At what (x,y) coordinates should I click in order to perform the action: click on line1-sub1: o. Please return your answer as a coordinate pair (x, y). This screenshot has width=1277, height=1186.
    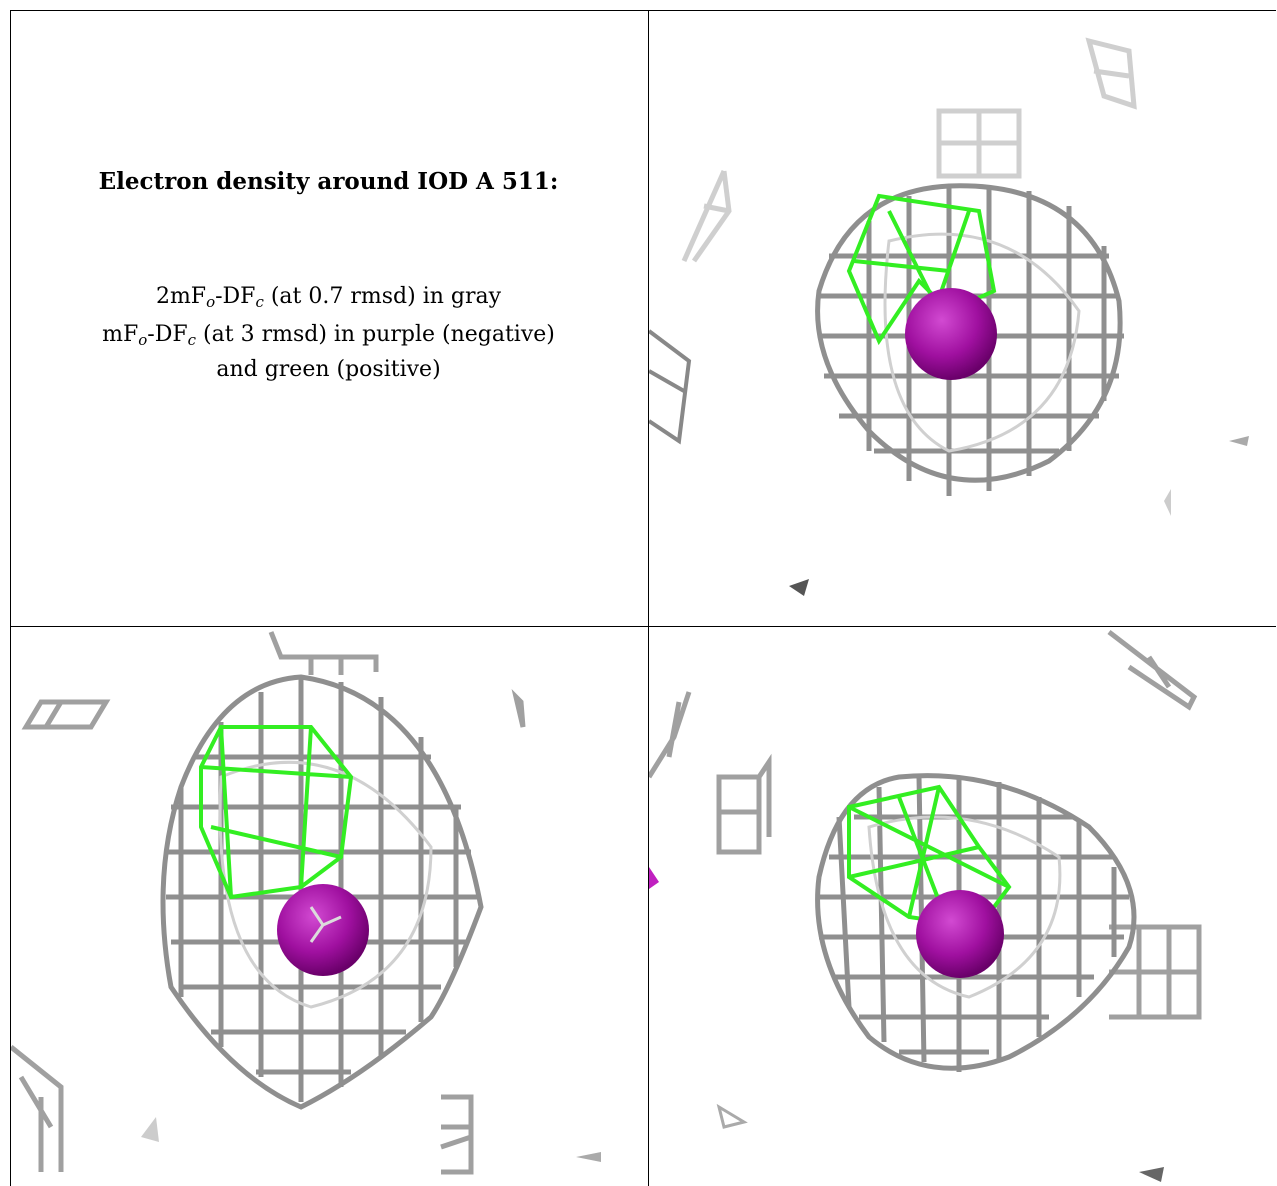
    Looking at the image, I should click on (211, 302).